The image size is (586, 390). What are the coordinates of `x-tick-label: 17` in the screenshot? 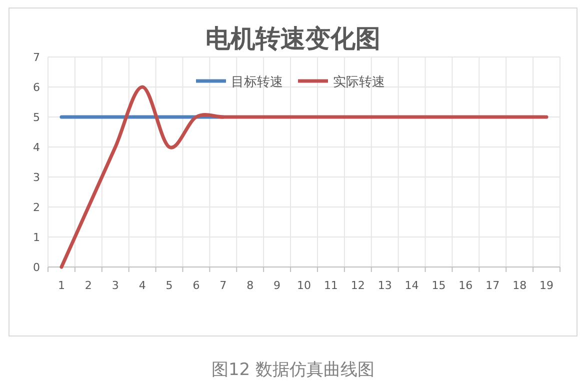 It's located at (493, 285).